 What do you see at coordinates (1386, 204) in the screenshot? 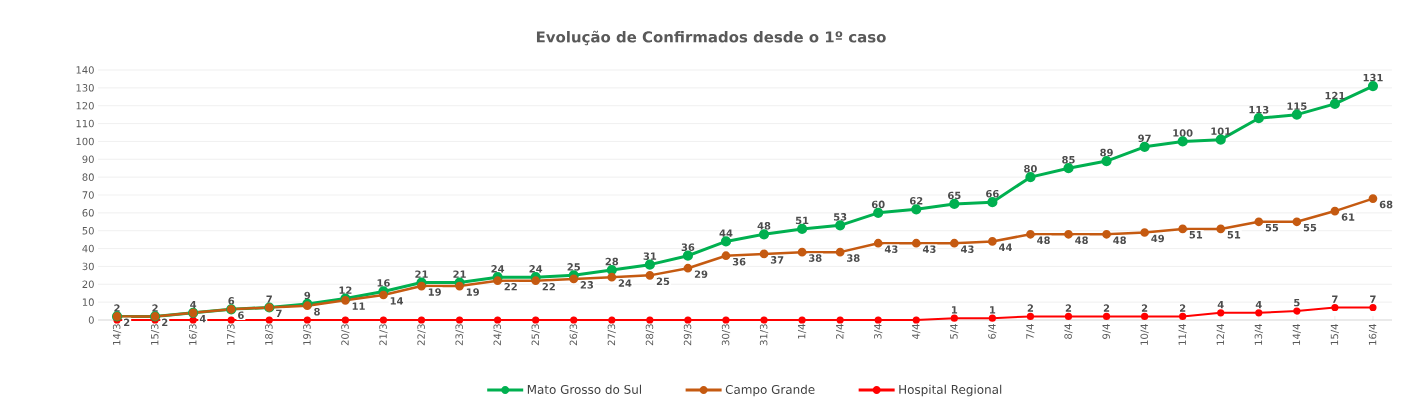
I see `data-label: 68` at bounding box center [1386, 204].